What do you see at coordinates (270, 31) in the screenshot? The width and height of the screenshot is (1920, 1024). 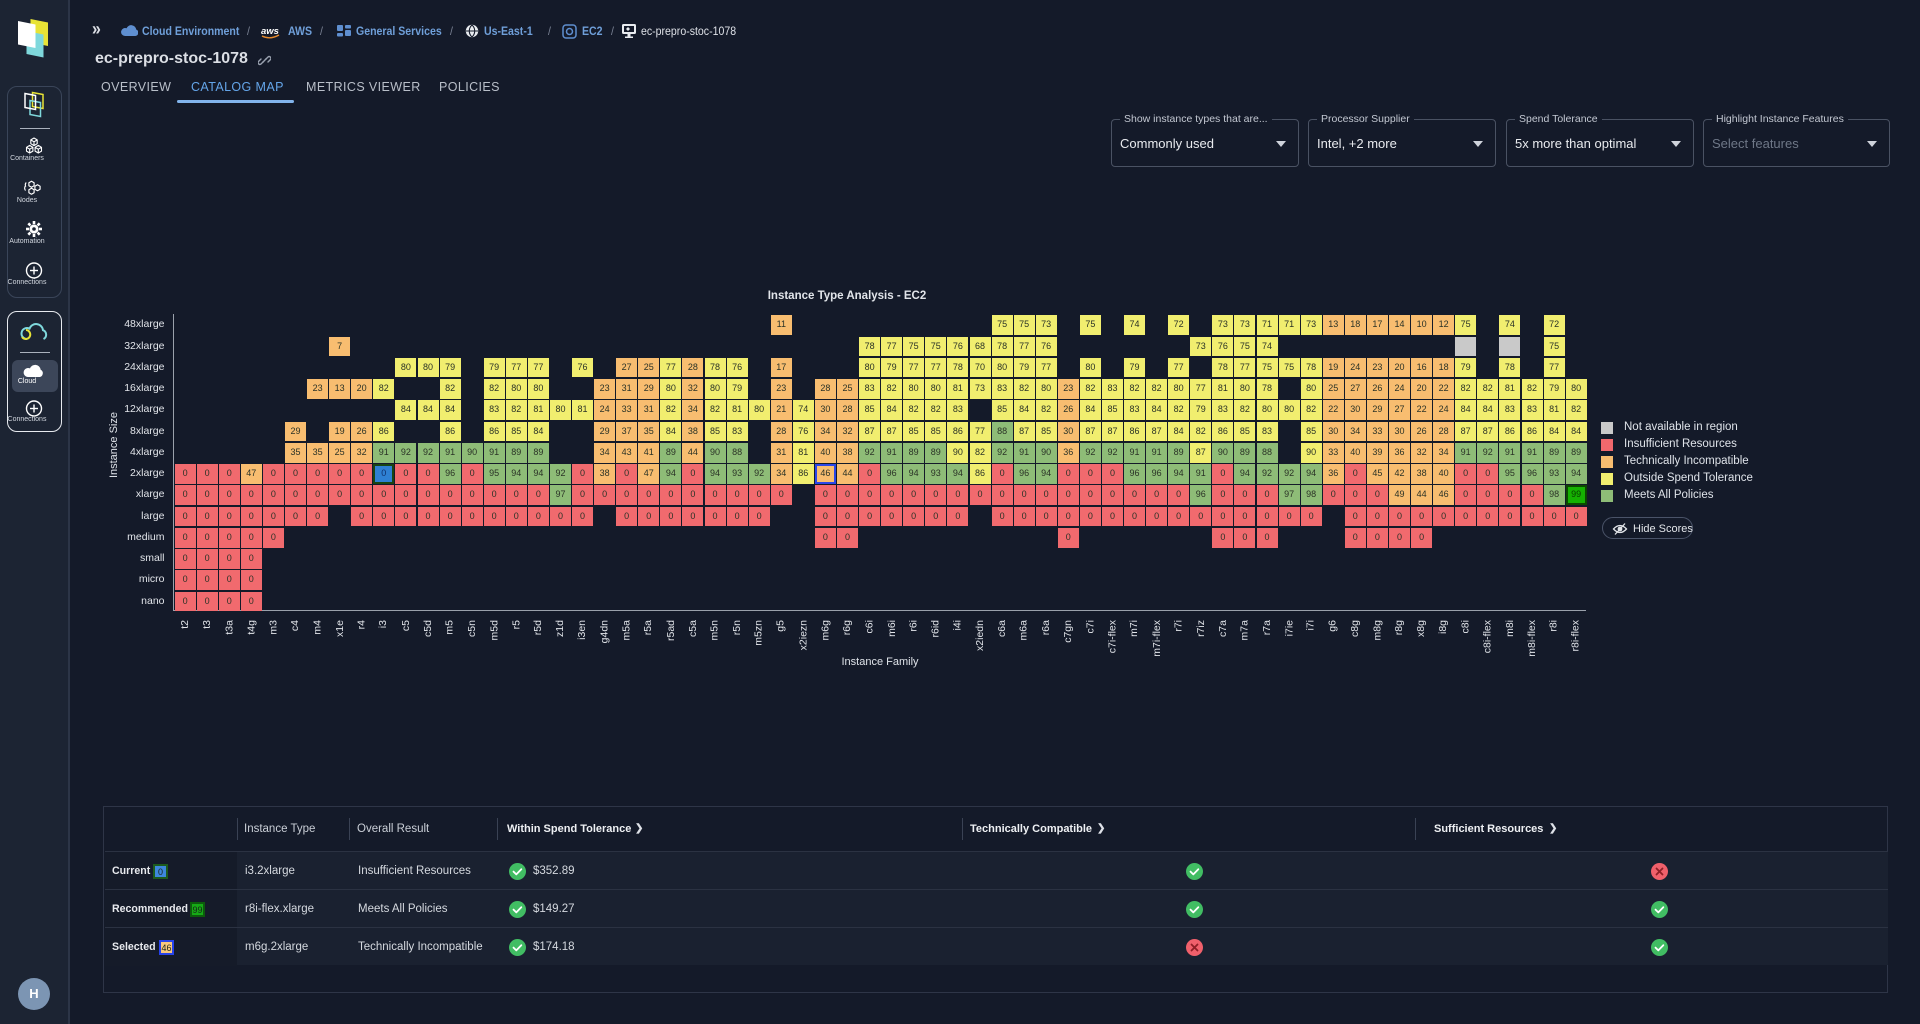 I see `svg-text: aws` at bounding box center [270, 31].